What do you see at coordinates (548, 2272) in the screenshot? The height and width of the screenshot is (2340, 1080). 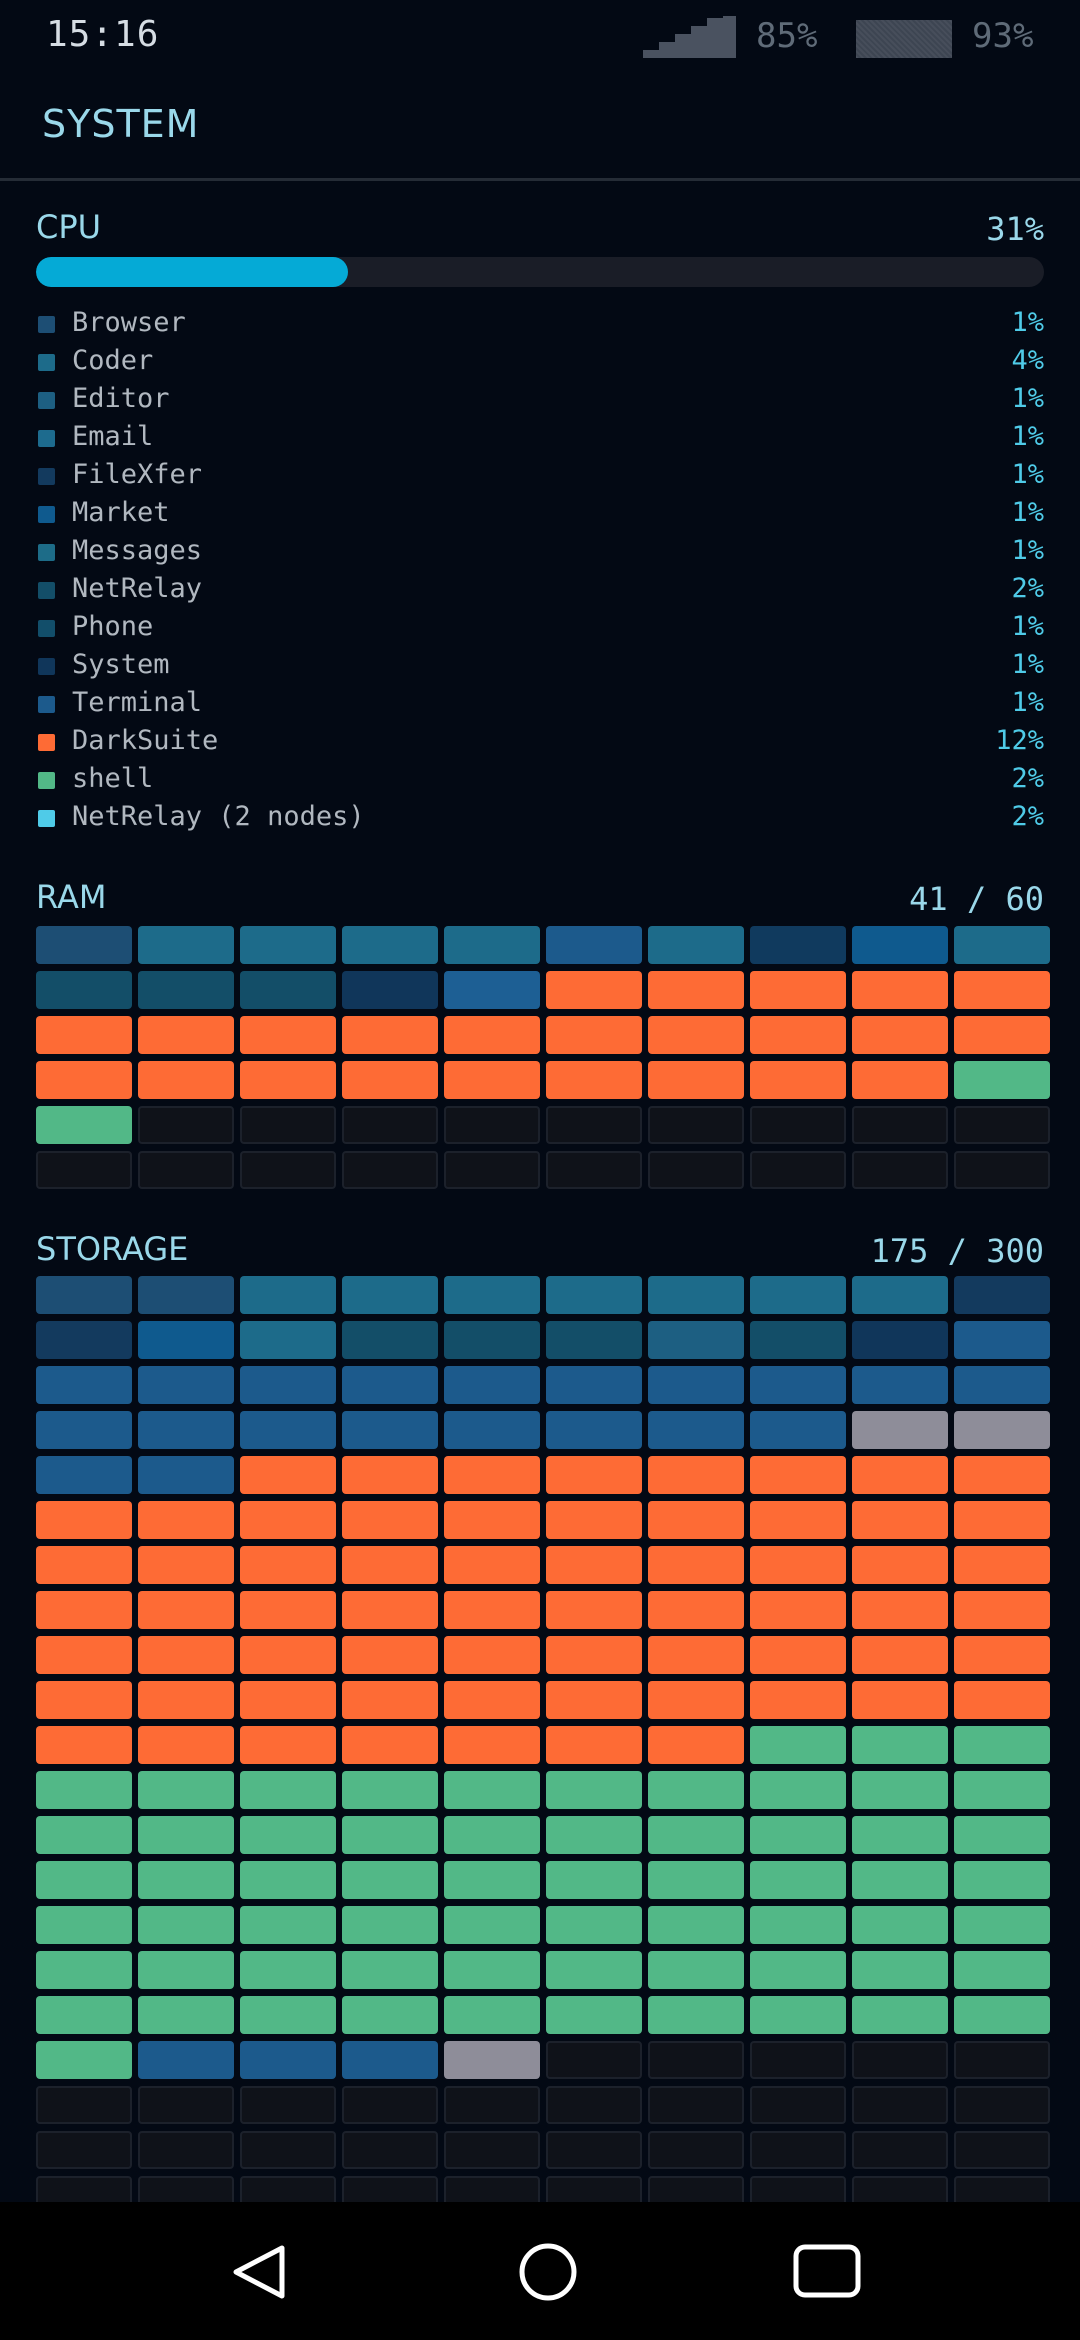 I see `home-circle-icon` at bounding box center [548, 2272].